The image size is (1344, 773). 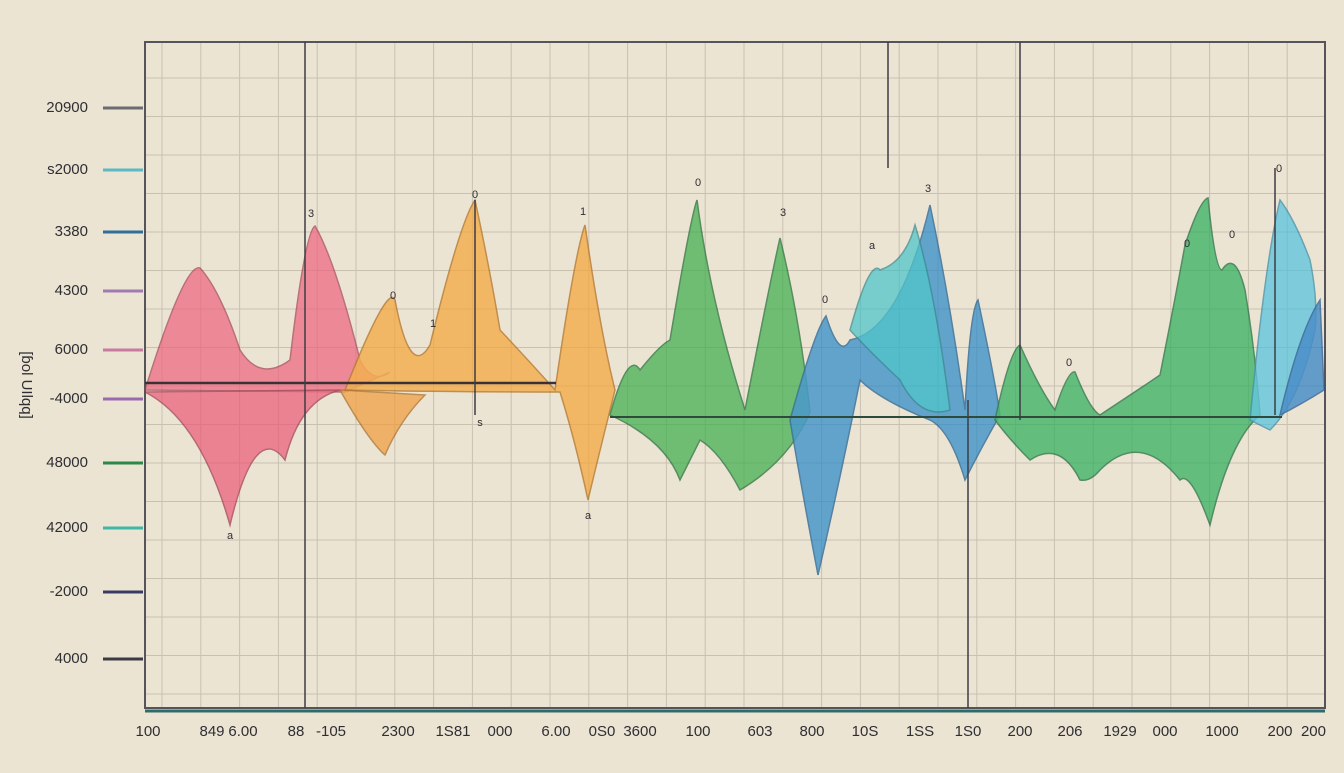 What do you see at coordinates (211, 731) in the screenshot?
I see `x-tick-label: 849` at bounding box center [211, 731].